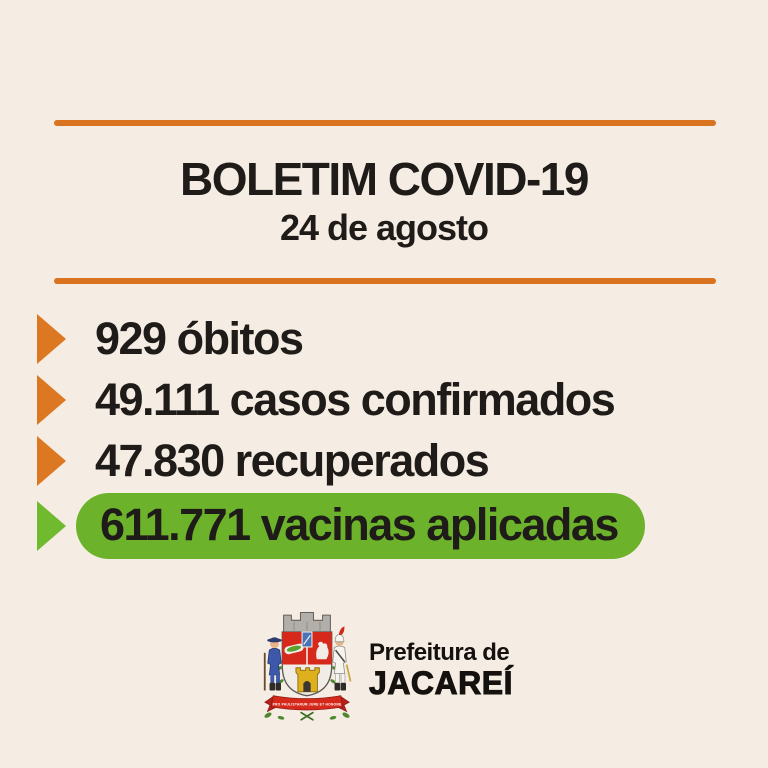 The width and height of the screenshot is (768, 768). I want to click on org-name: JACAREÍ, so click(441, 683).